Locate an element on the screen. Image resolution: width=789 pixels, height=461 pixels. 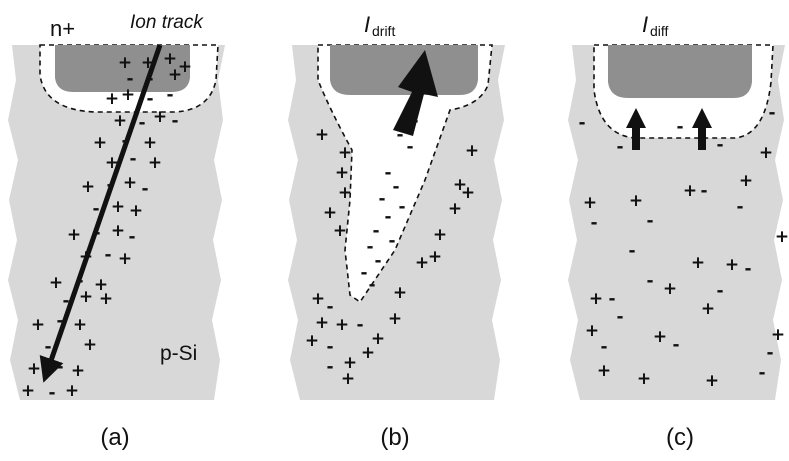
drift-current-label: I drift is located at coordinates (379, 25).